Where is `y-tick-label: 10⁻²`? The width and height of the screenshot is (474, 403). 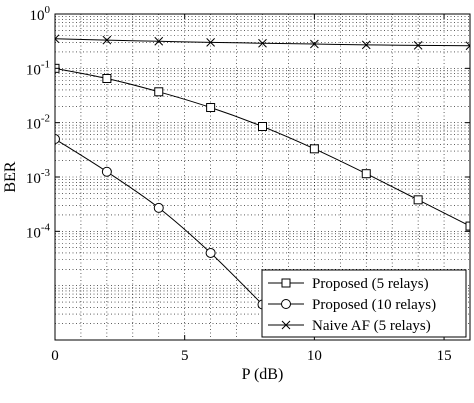
y-tick-label: 10⁻² is located at coordinates (38, 123).